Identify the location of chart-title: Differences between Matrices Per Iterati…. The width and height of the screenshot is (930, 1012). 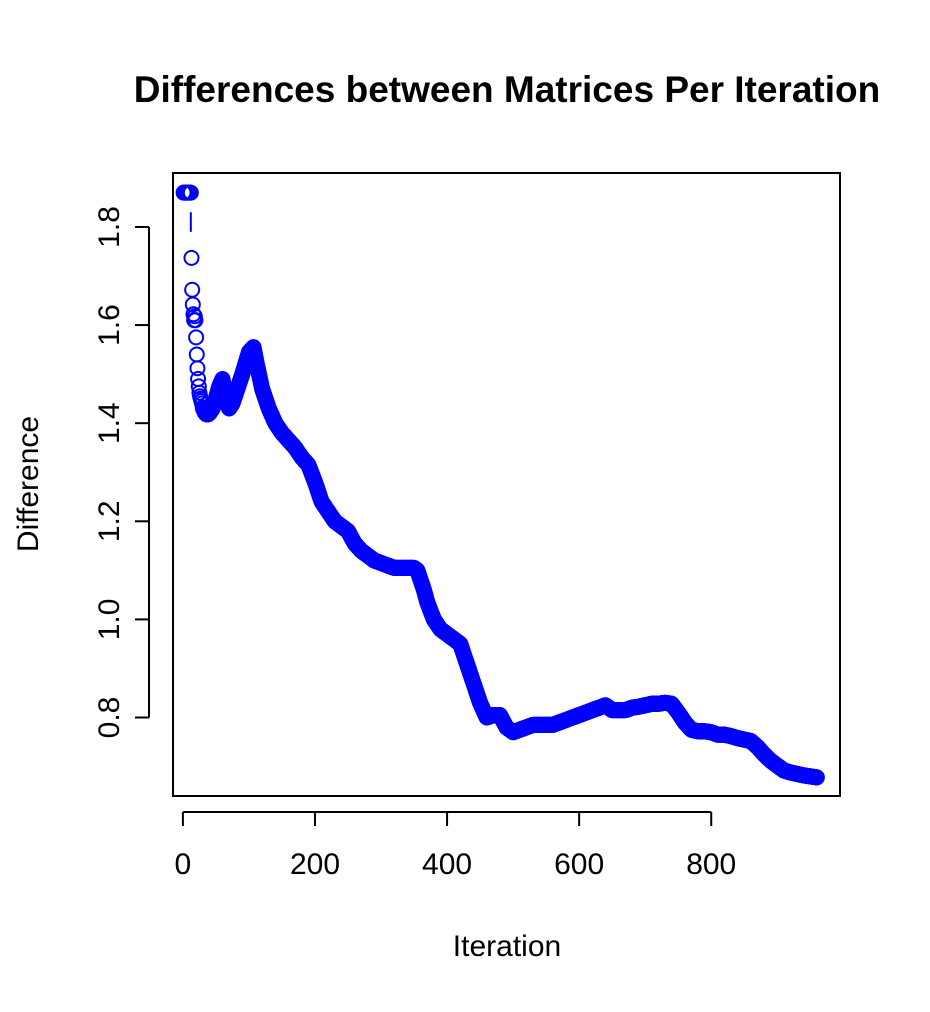
(507, 89).